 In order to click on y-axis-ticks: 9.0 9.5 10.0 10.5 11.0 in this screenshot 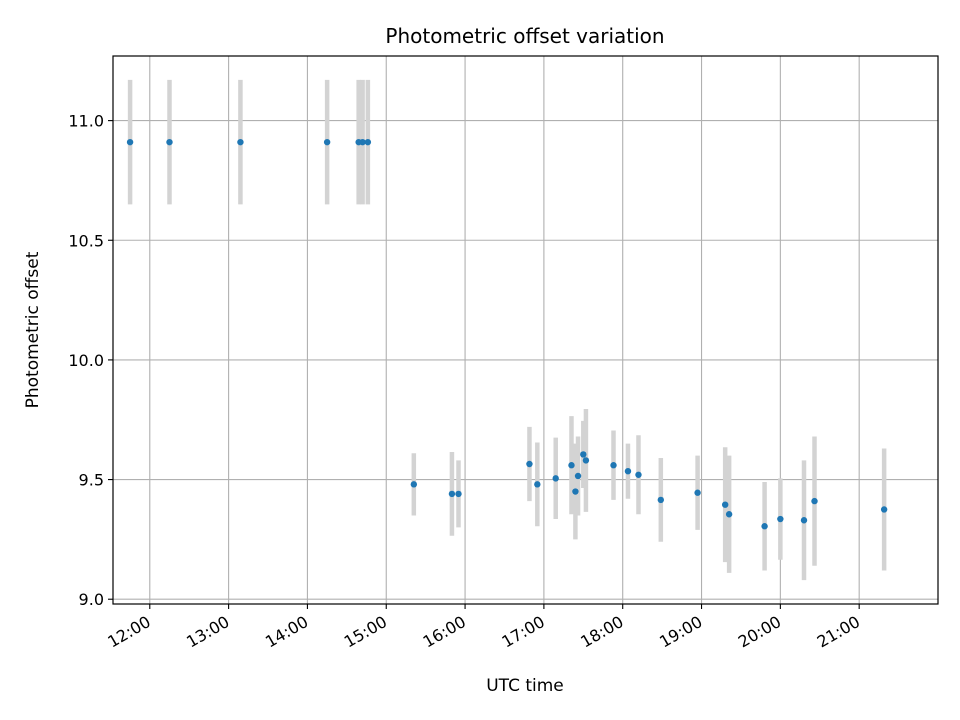, I will do `click(90, 360)`.